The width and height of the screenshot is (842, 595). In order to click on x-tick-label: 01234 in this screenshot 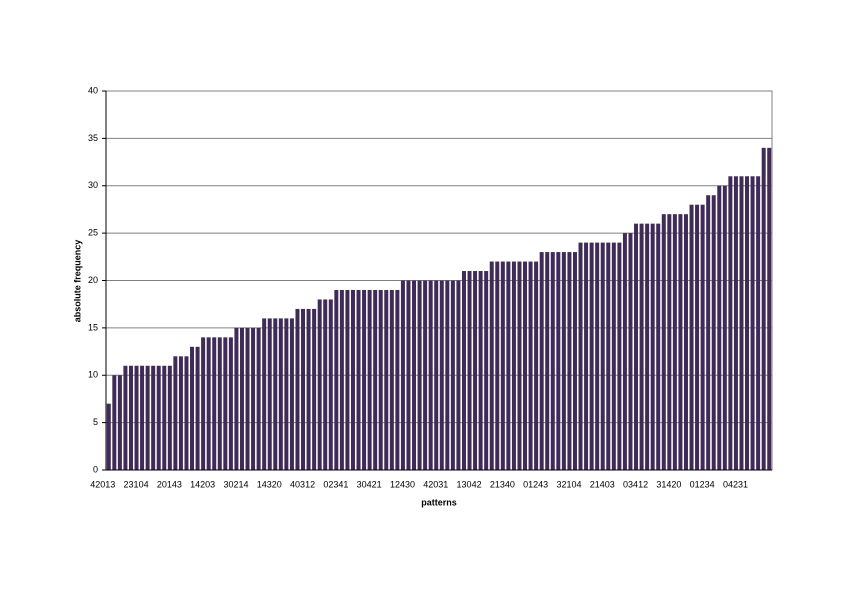, I will do `click(702, 484)`.